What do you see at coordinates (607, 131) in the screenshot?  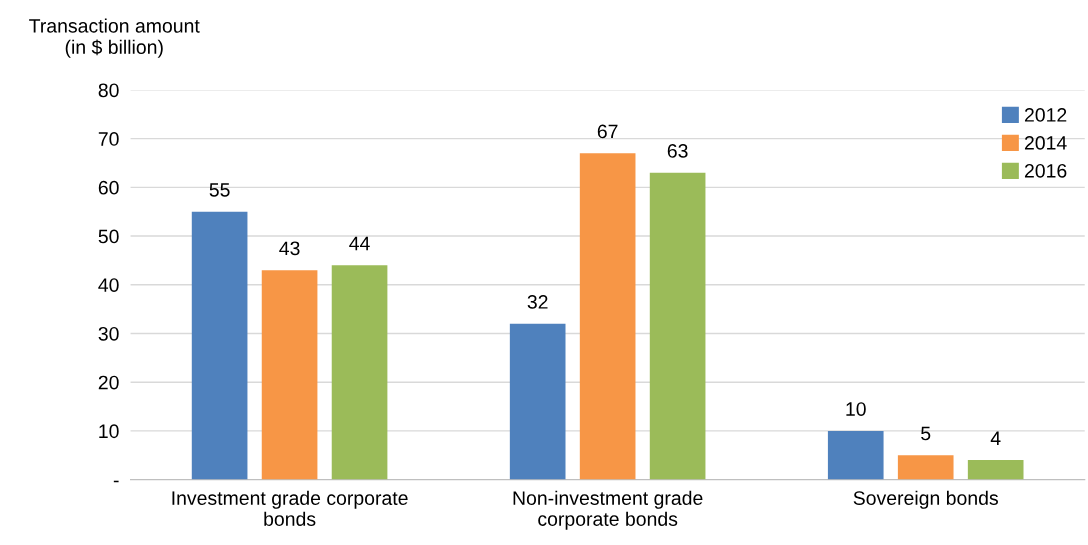 I see `data-label: 67` at bounding box center [607, 131].